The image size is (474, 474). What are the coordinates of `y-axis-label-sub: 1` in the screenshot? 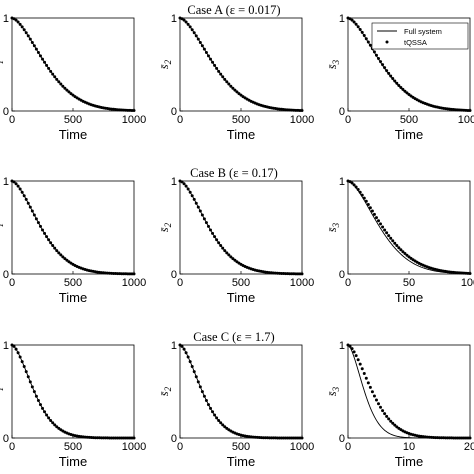 It's located at (2, 389).